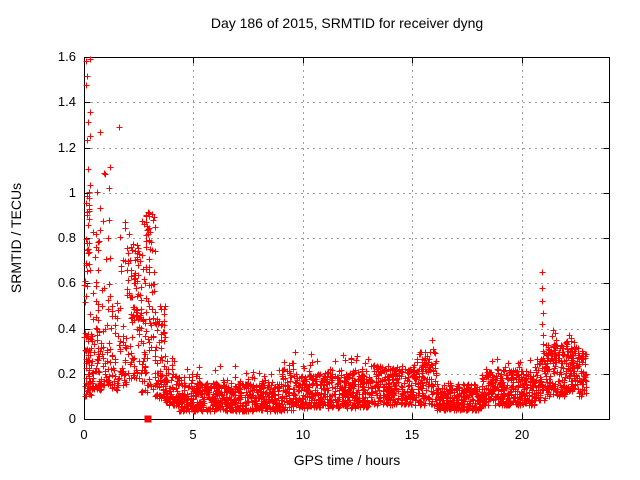  Describe the element at coordinates (66, 328) in the screenshot. I see `y-tick-label: 0.4` at that location.